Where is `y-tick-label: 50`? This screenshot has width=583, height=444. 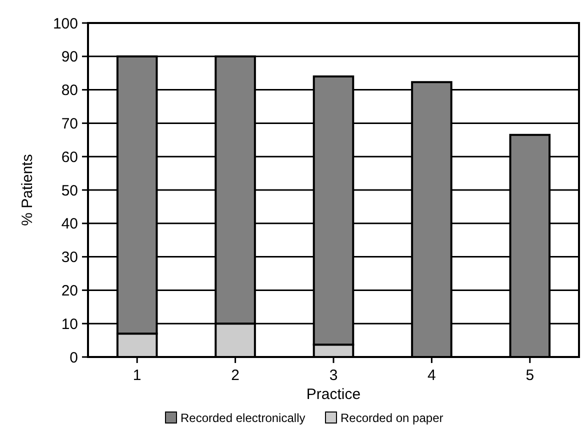
y-tick-label: 50 is located at coordinates (69, 191).